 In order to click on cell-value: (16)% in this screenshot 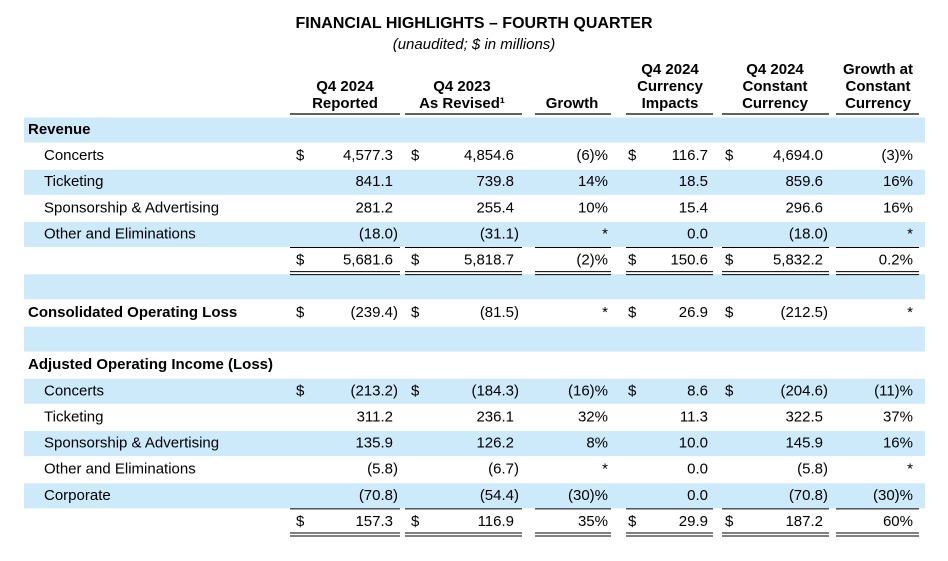, I will do `click(588, 390)`.